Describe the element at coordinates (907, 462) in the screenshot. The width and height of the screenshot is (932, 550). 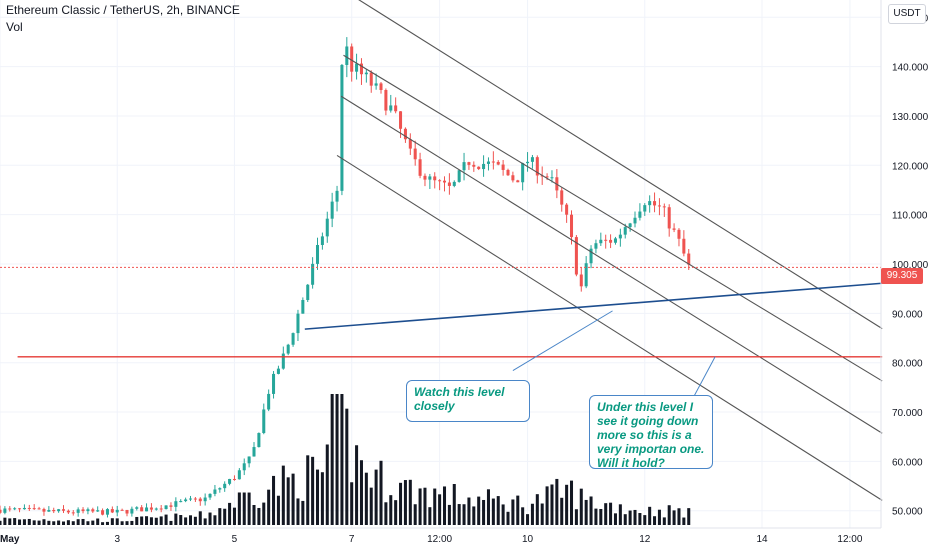
I see `price-tick-label: 60.000` at that location.